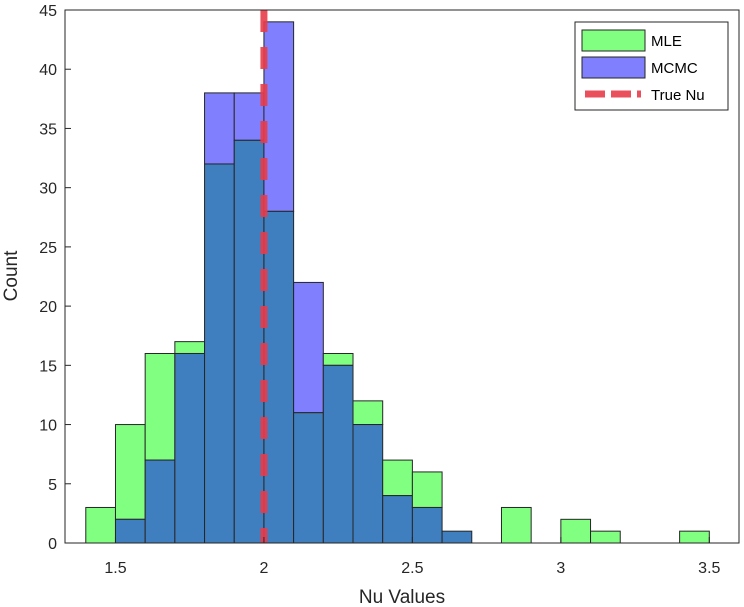 This screenshot has width=744, height=607. I want to click on legend-swatch-mcmc, so click(613, 67).